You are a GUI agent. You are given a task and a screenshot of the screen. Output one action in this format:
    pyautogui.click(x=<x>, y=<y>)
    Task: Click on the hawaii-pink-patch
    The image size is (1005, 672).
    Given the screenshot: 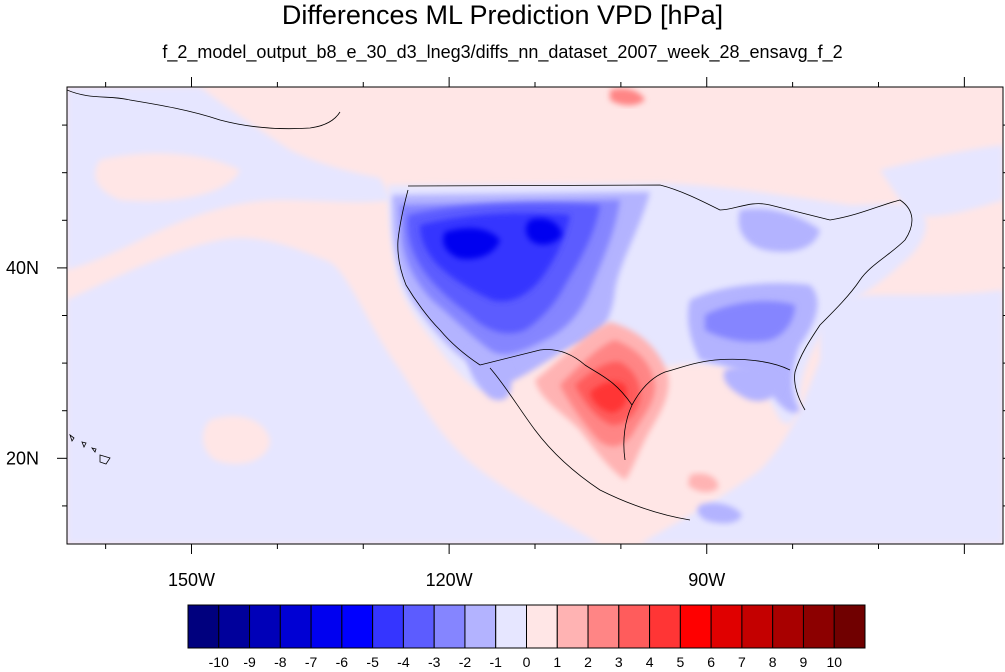 What is the action you would take?
    pyautogui.click(x=236, y=440)
    